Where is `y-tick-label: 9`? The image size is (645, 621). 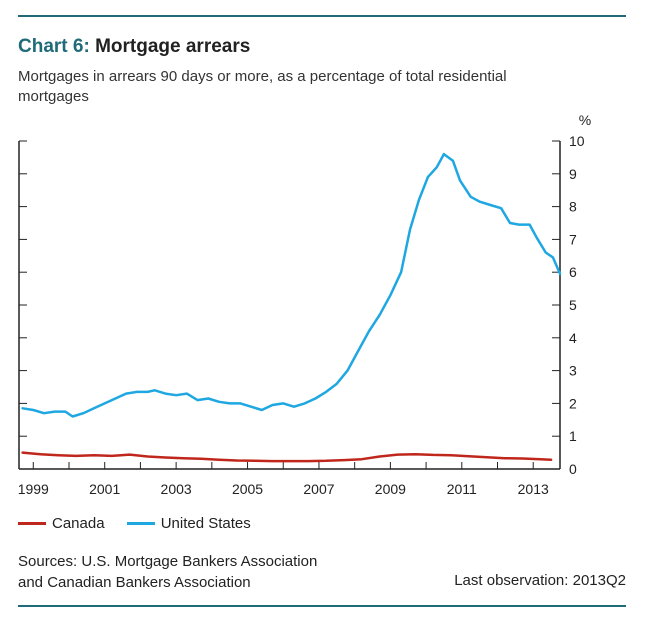 y-tick-label: 9 is located at coordinates (573, 174).